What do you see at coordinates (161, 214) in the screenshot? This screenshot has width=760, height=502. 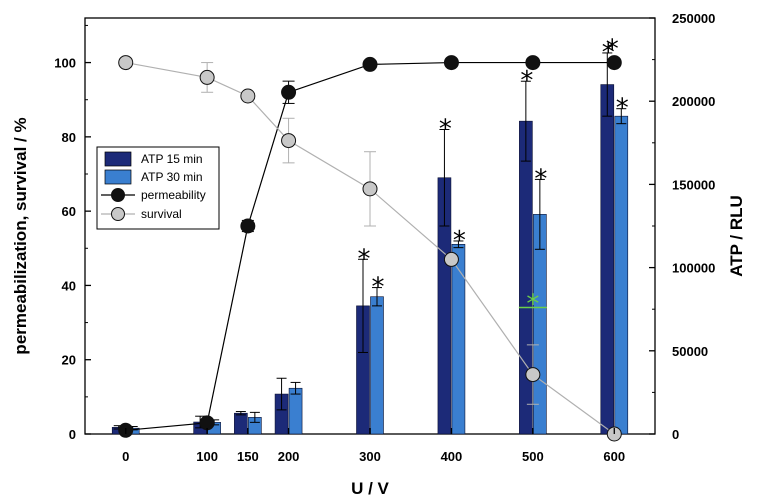 I see `legend-entry-label: survival` at bounding box center [161, 214].